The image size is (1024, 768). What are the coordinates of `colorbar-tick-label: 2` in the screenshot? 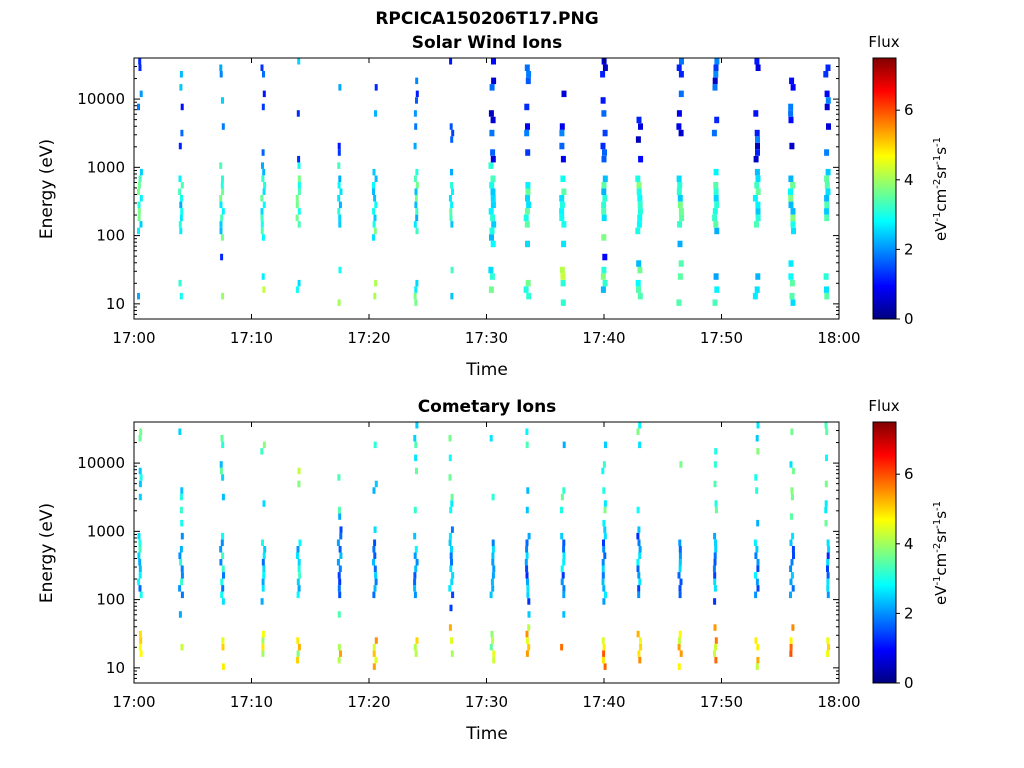 It's located at (909, 249).